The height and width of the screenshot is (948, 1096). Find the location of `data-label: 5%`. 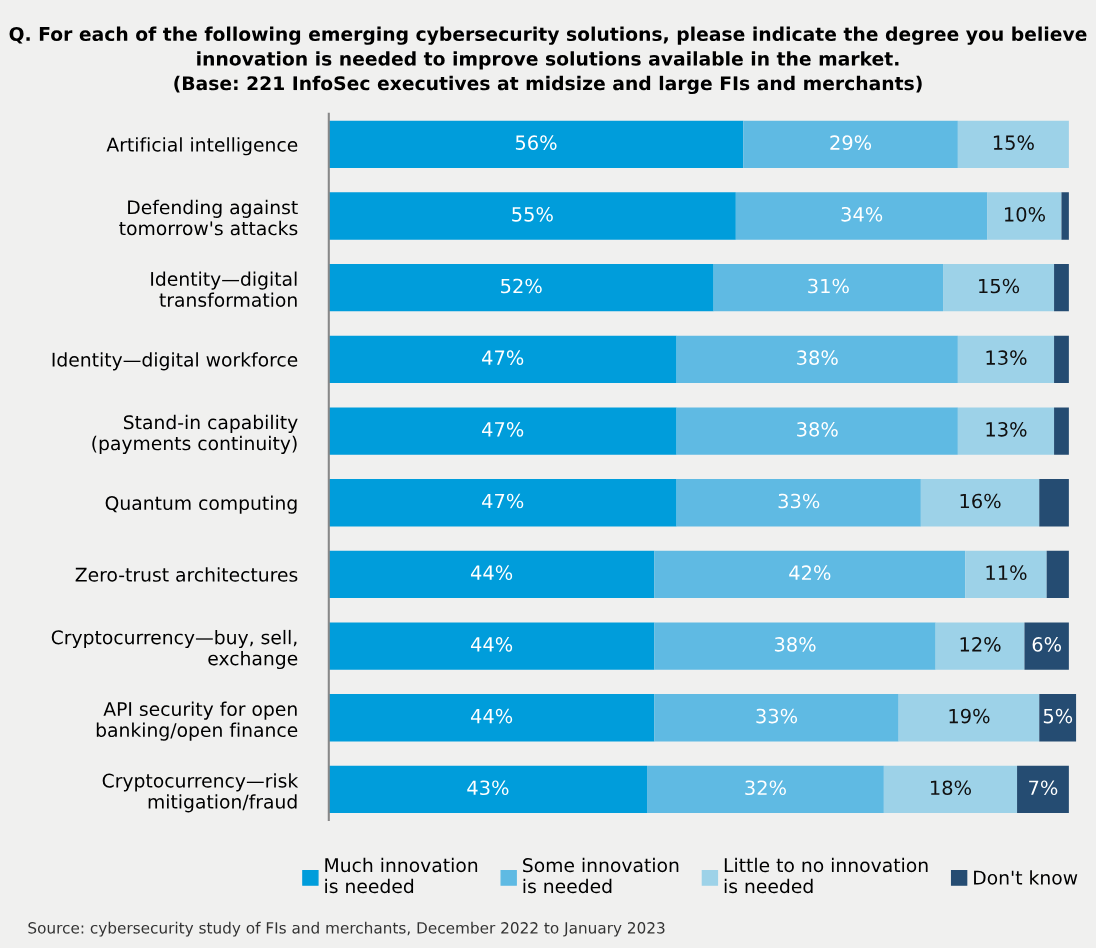

data-label: 5% is located at coordinates (1058, 716).